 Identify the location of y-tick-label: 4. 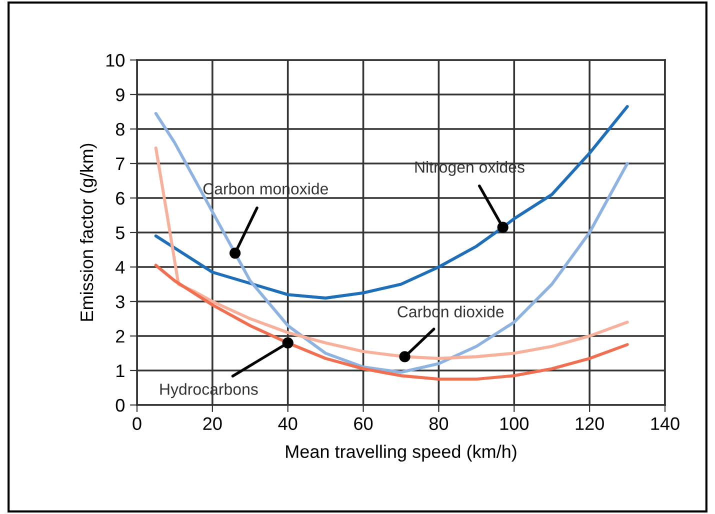
(120, 267).